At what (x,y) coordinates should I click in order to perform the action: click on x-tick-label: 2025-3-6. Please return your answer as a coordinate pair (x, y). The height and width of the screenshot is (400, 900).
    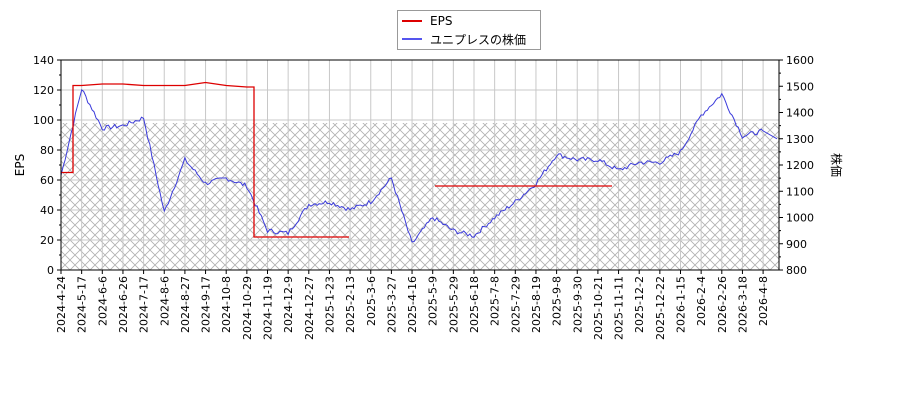
    Looking at the image, I should click on (371, 301).